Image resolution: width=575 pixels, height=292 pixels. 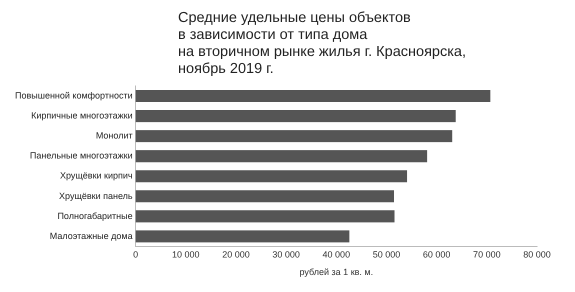 I want to click on y-tick-label: Панельные многоэтажки, so click(x=81, y=155).